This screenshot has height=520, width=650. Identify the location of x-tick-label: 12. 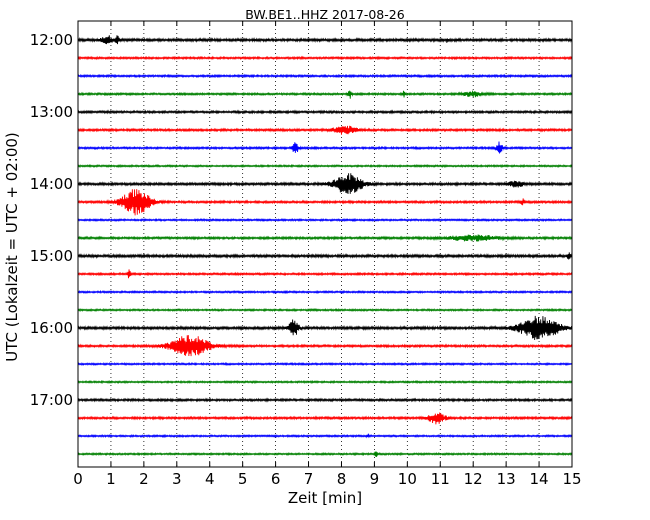
(473, 479).